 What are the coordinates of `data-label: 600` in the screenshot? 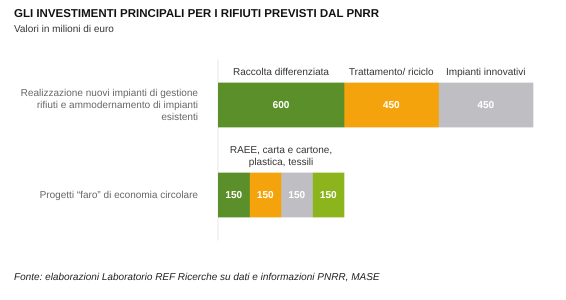 It's located at (281, 105).